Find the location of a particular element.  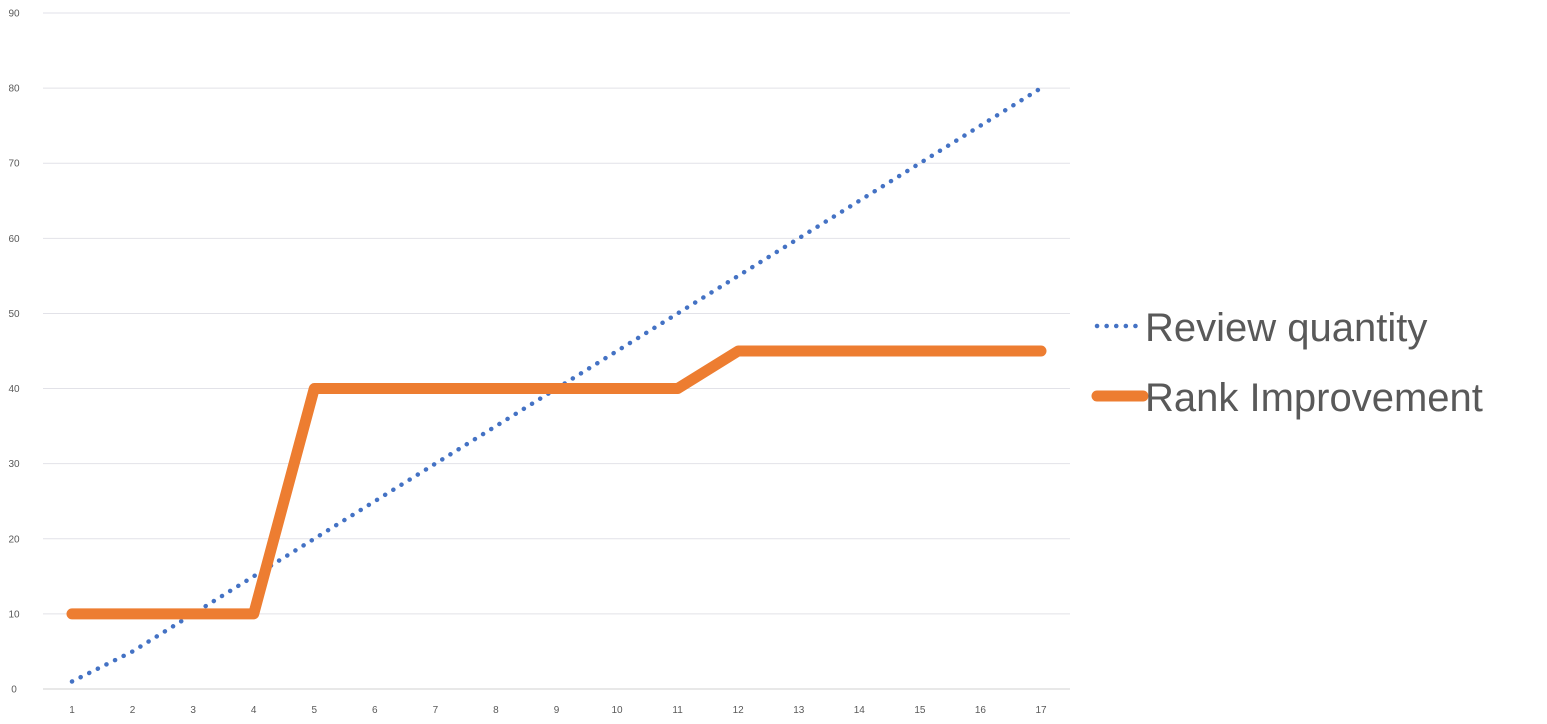

x-tick-label: 8 is located at coordinates (496, 710).